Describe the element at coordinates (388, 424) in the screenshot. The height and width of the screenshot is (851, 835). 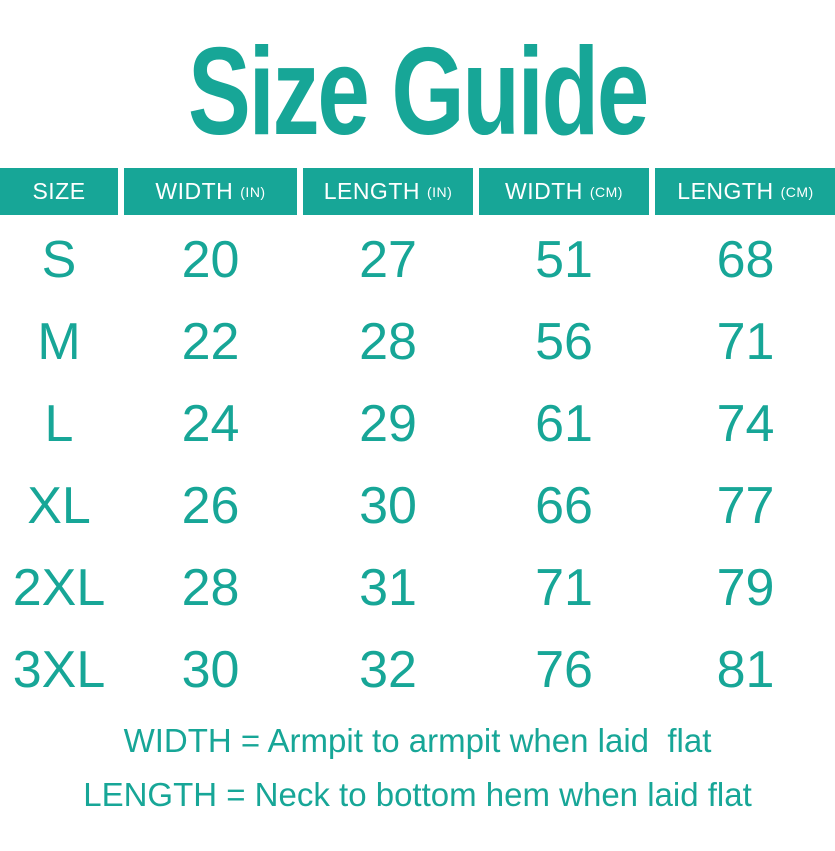
I see `length-in-value: 29` at that location.